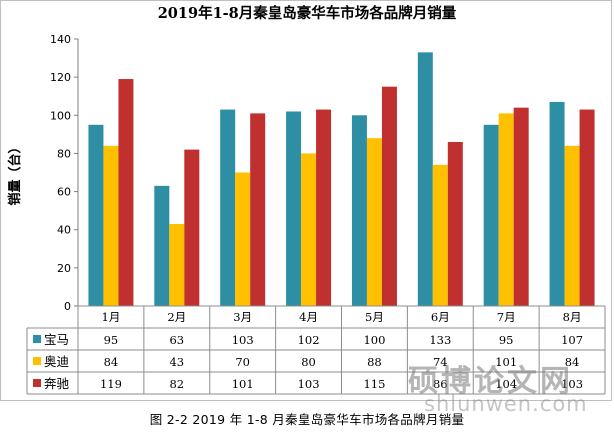  I want to click on chart-title: 2019年1-8月秦皇岛豪华车市场各品牌月销量, so click(307, 13).